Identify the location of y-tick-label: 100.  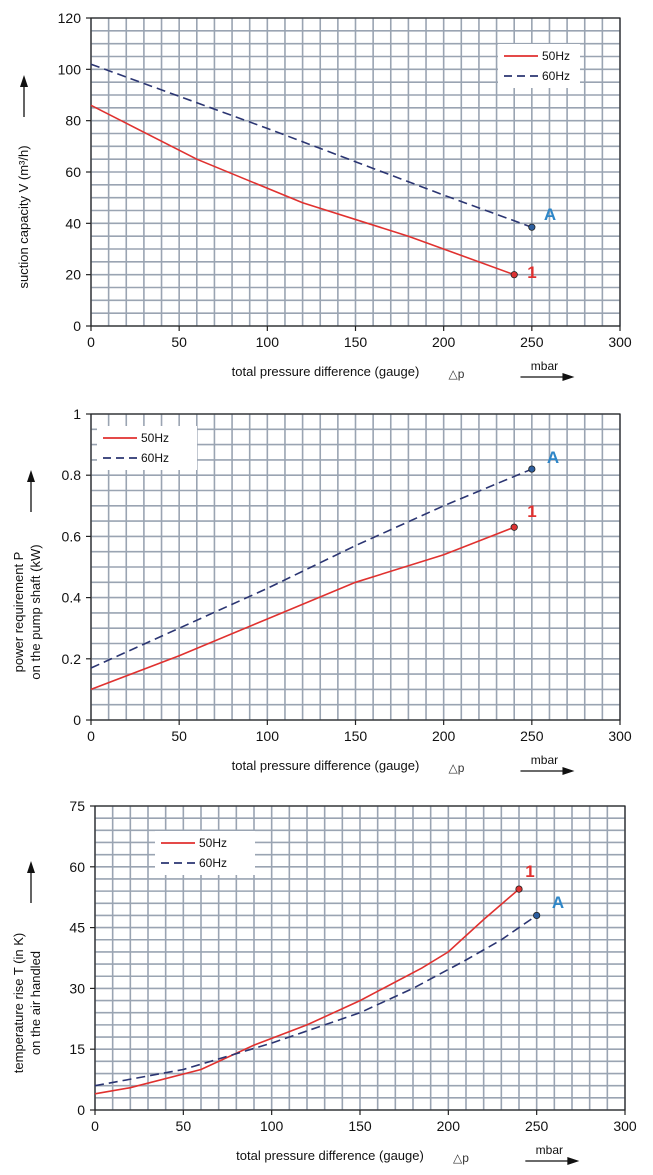
(70, 69).